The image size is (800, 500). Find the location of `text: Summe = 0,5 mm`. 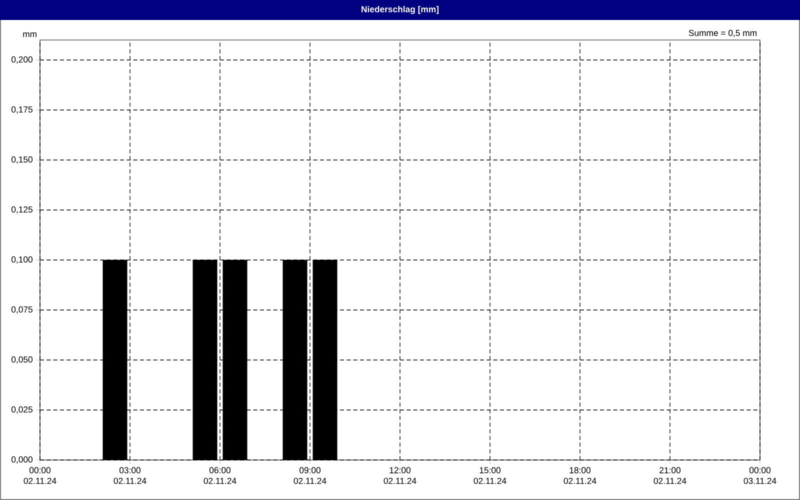

text: Summe = 0,5 mm is located at coordinates (722, 34).